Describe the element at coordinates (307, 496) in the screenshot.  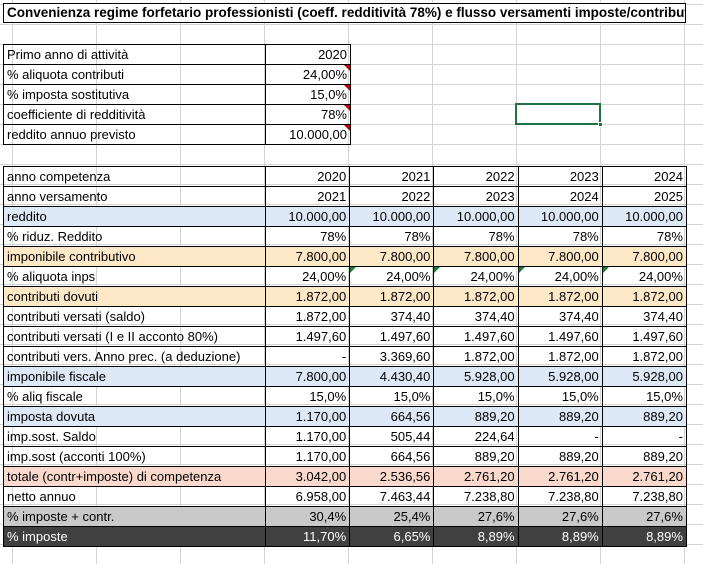
I see `value-cell: 6.958,00` at that location.